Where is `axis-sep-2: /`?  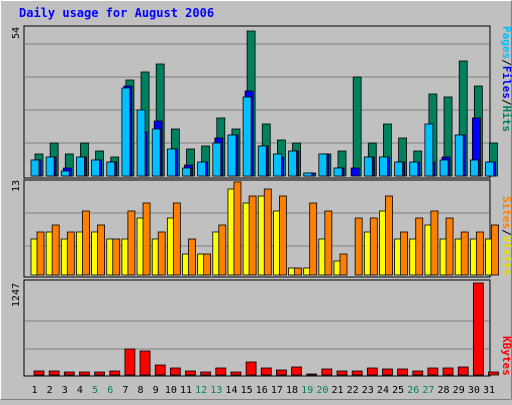
axis-sep-2: / is located at coordinates (506, 102).